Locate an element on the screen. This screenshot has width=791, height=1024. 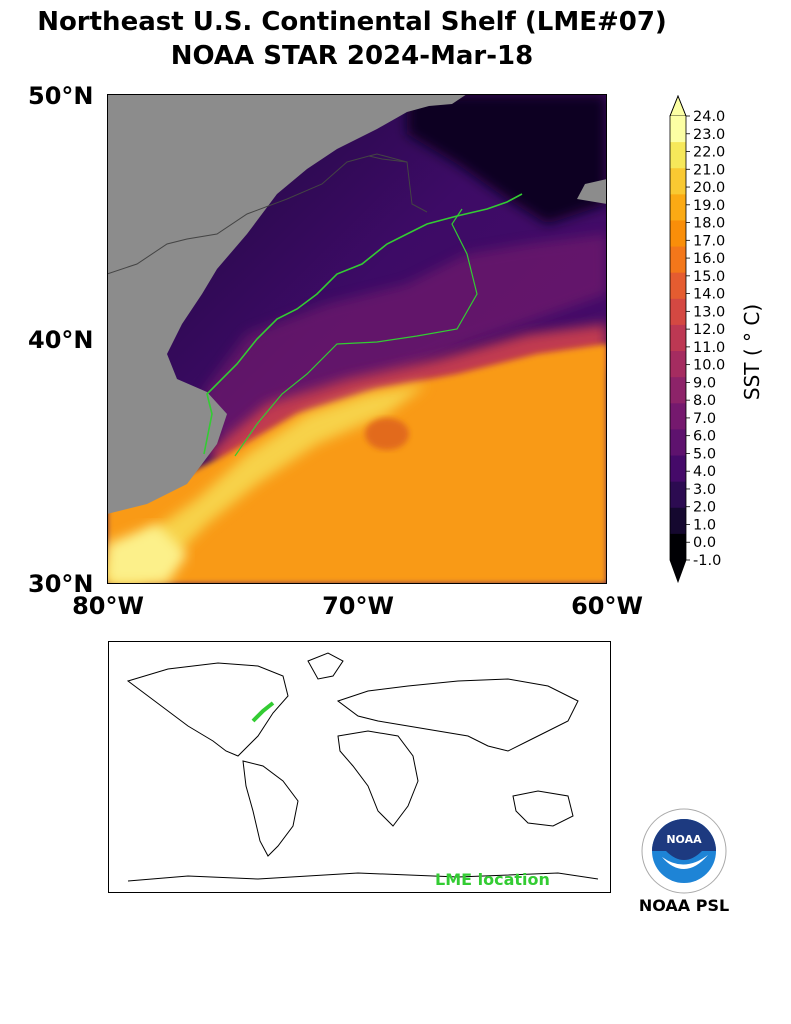
lme-boundary is located at coordinates (356, 332).